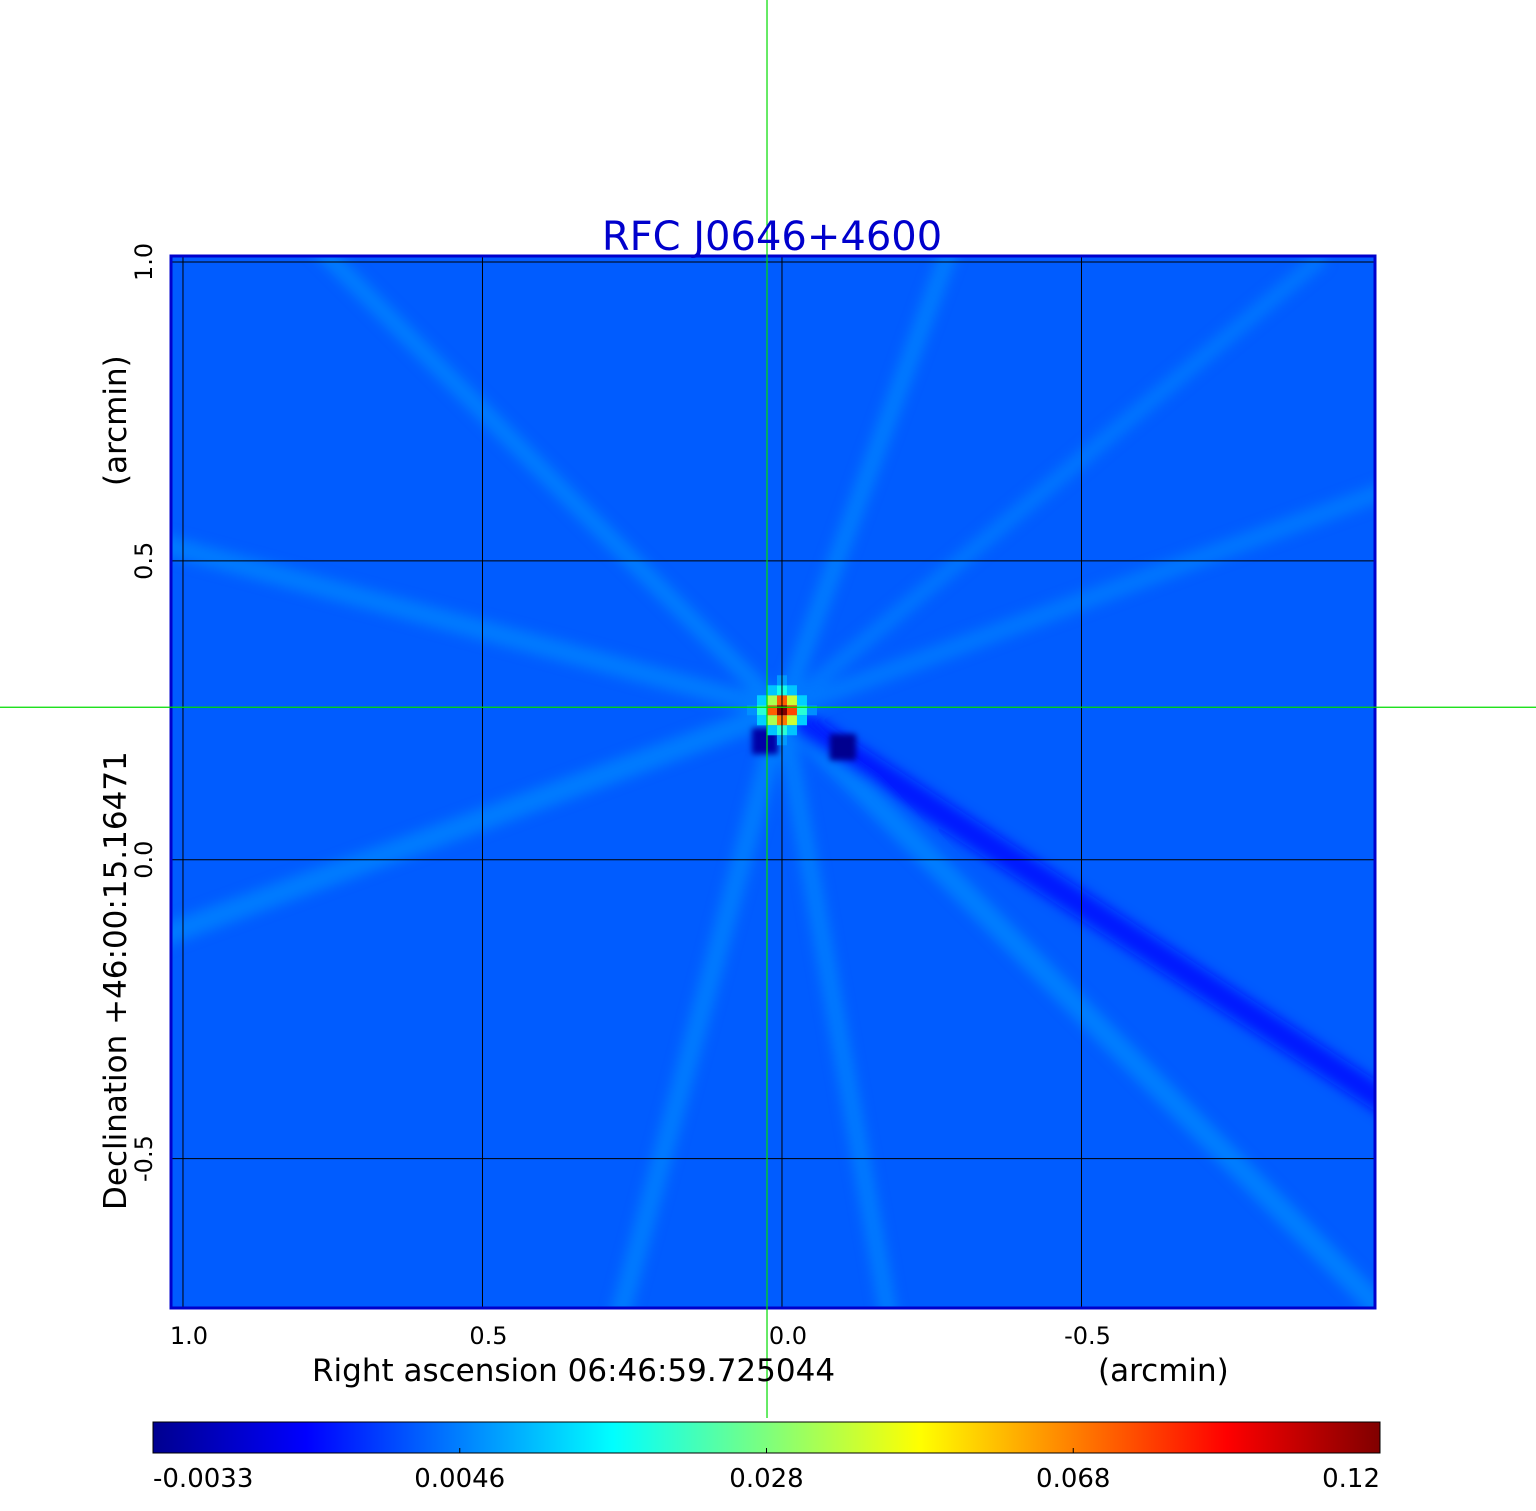 The image size is (1536, 1511). Describe the element at coordinates (144, 262) in the screenshot. I see `y-tick-label: 1.0` at that location.